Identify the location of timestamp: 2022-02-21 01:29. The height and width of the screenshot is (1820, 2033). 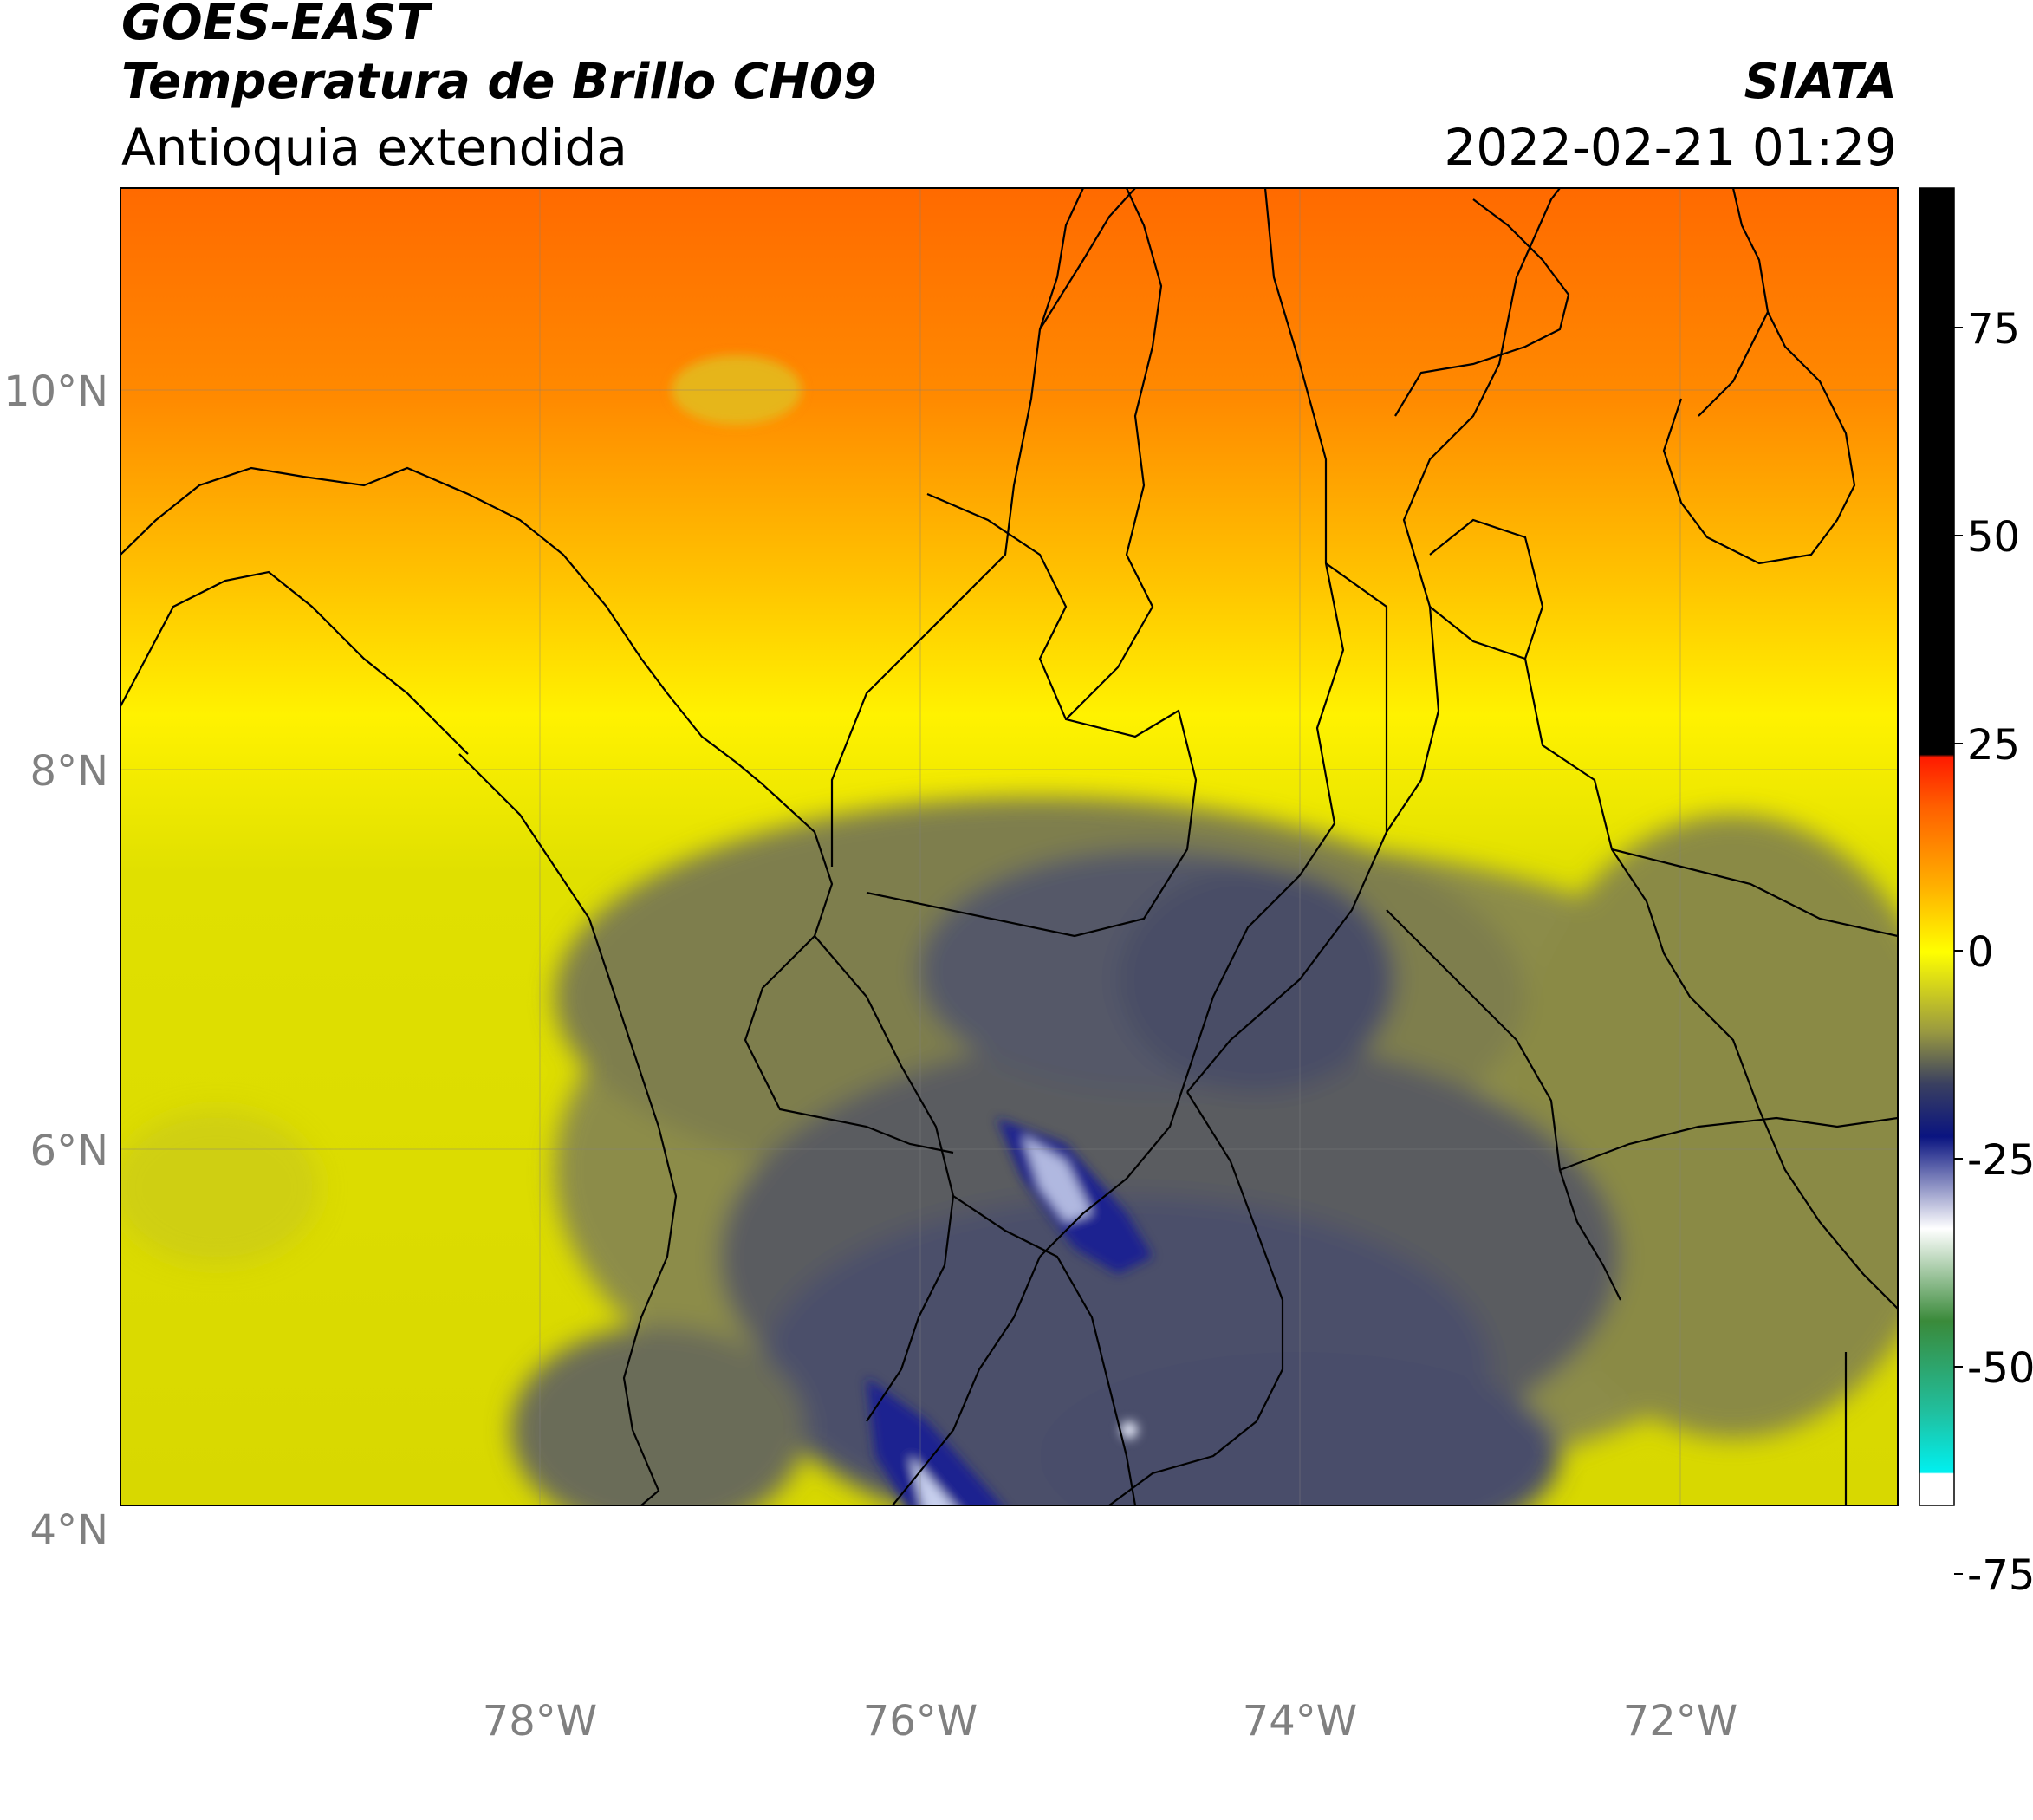
(1670, 147).